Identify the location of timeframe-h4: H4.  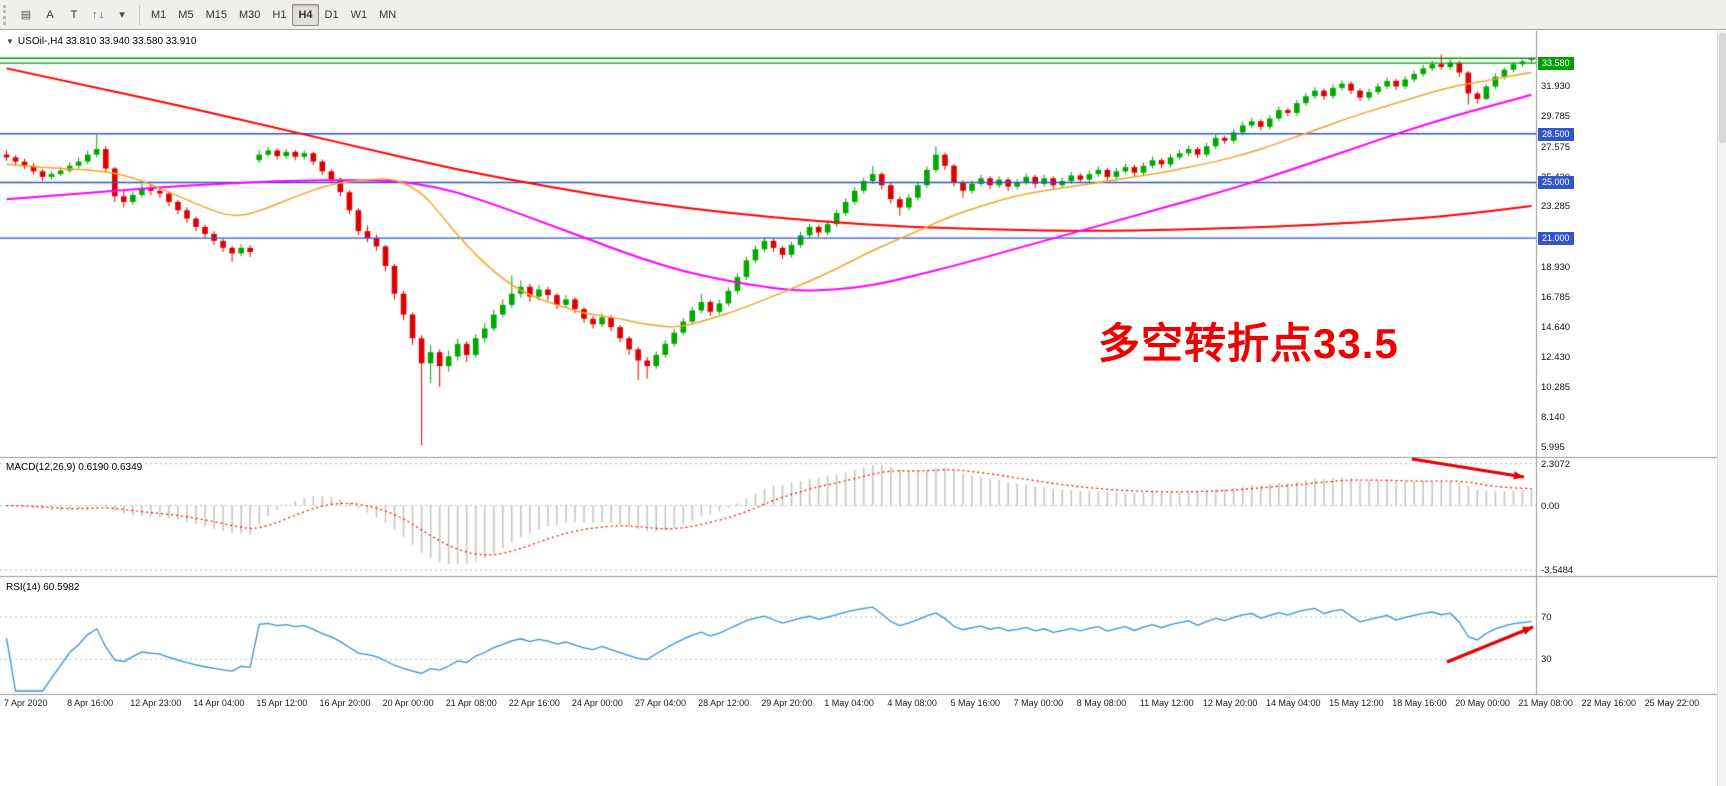
(305, 14).